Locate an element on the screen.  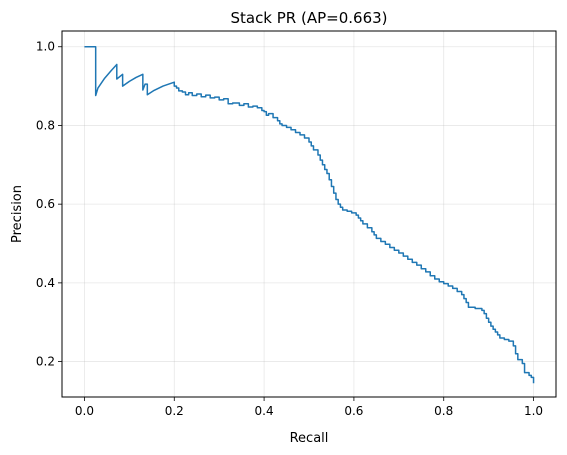
x-axis-ticks: 0.0 0.2 0.4 0.6 0.8 1.0 is located at coordinates (309, 407).